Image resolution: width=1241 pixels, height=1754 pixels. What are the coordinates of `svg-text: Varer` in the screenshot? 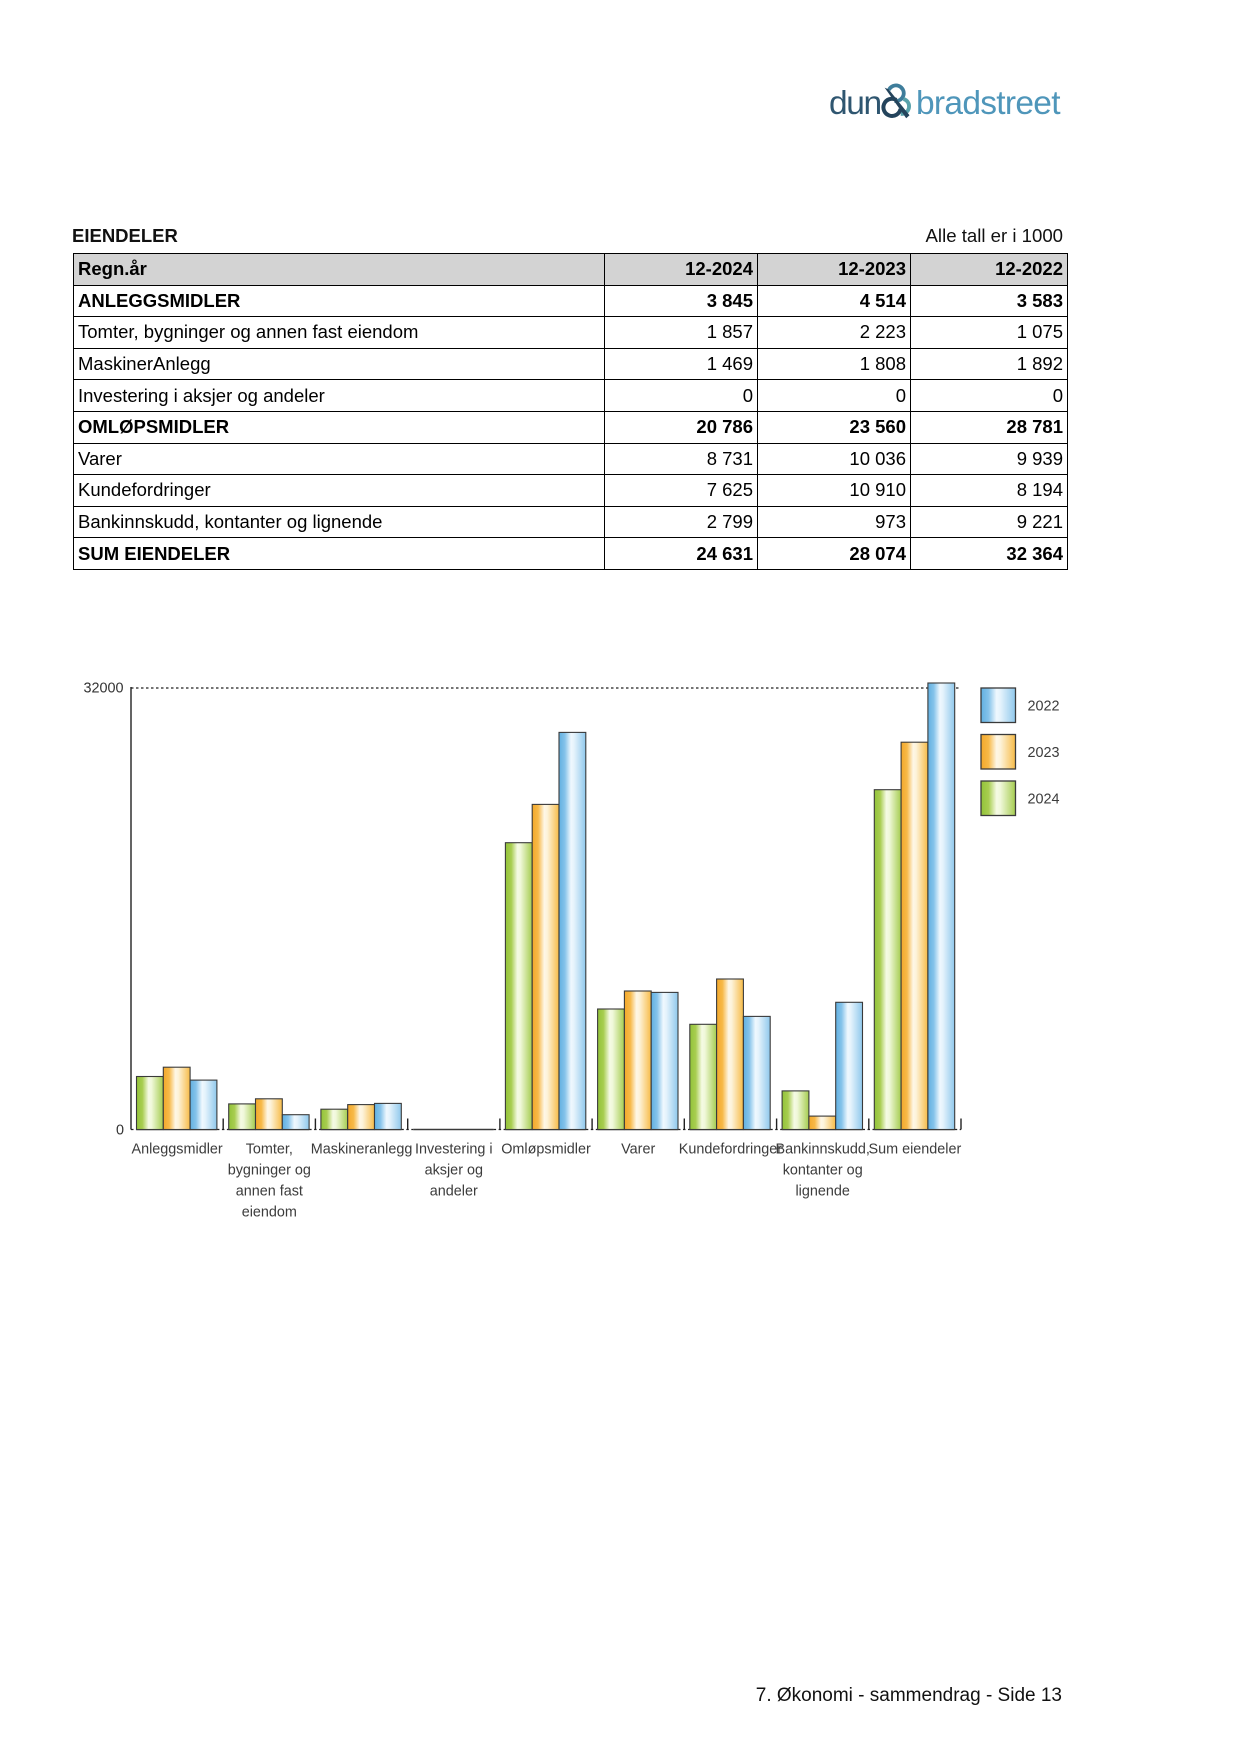 It's located at (638, 1150).